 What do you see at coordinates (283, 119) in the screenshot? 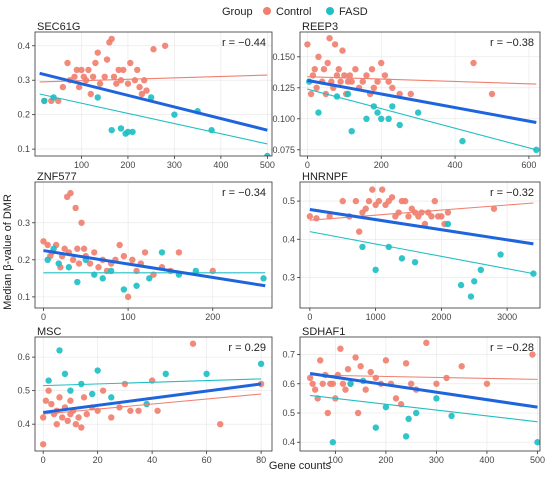
I see `y-tick-label: 0.100` at bounding box center [283, 119].